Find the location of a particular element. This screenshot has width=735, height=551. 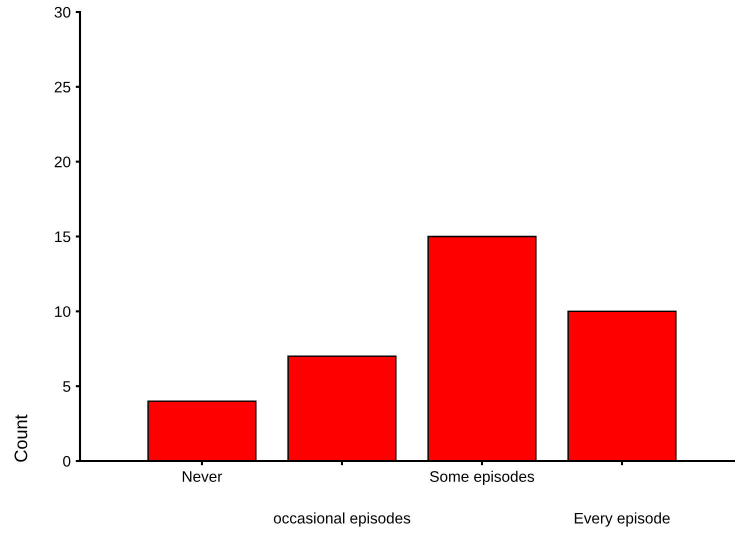

y-tick-label: 30 is located at coordinates (62, 12).